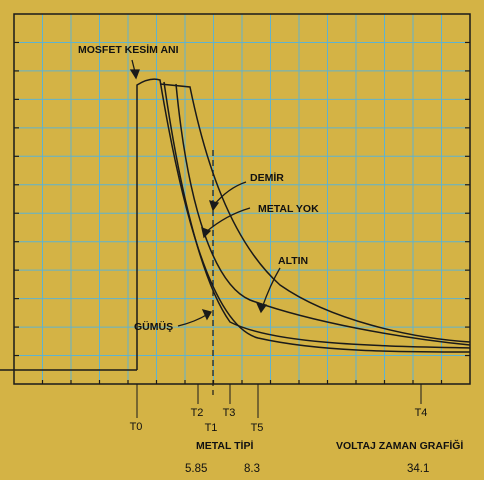 The width and height of the screenshot is (484, 480). What do you see at coordinates (293, 261) in the screenshot?
I see `label-altin: ALTIN` at bounding box center [293, 261].